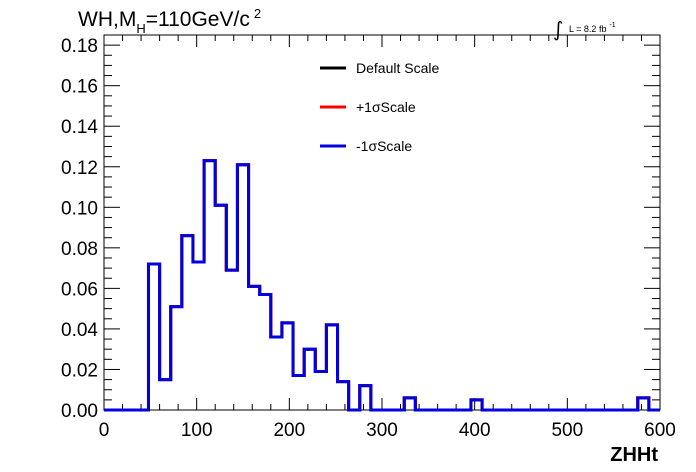 The height and width of the screenshot is (472, 696). What do you see at coordinates (397, 68) in the screenshot?
I see `legend-label-0: Default Scale` at bounding box center [397, 68].